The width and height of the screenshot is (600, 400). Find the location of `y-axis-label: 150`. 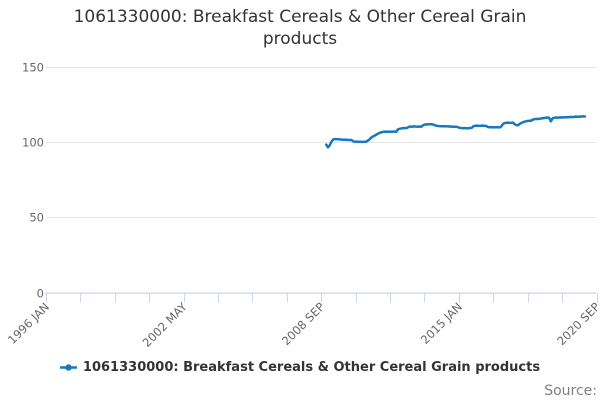

y-axis-label: 150 is located at coordinates (33, 68).